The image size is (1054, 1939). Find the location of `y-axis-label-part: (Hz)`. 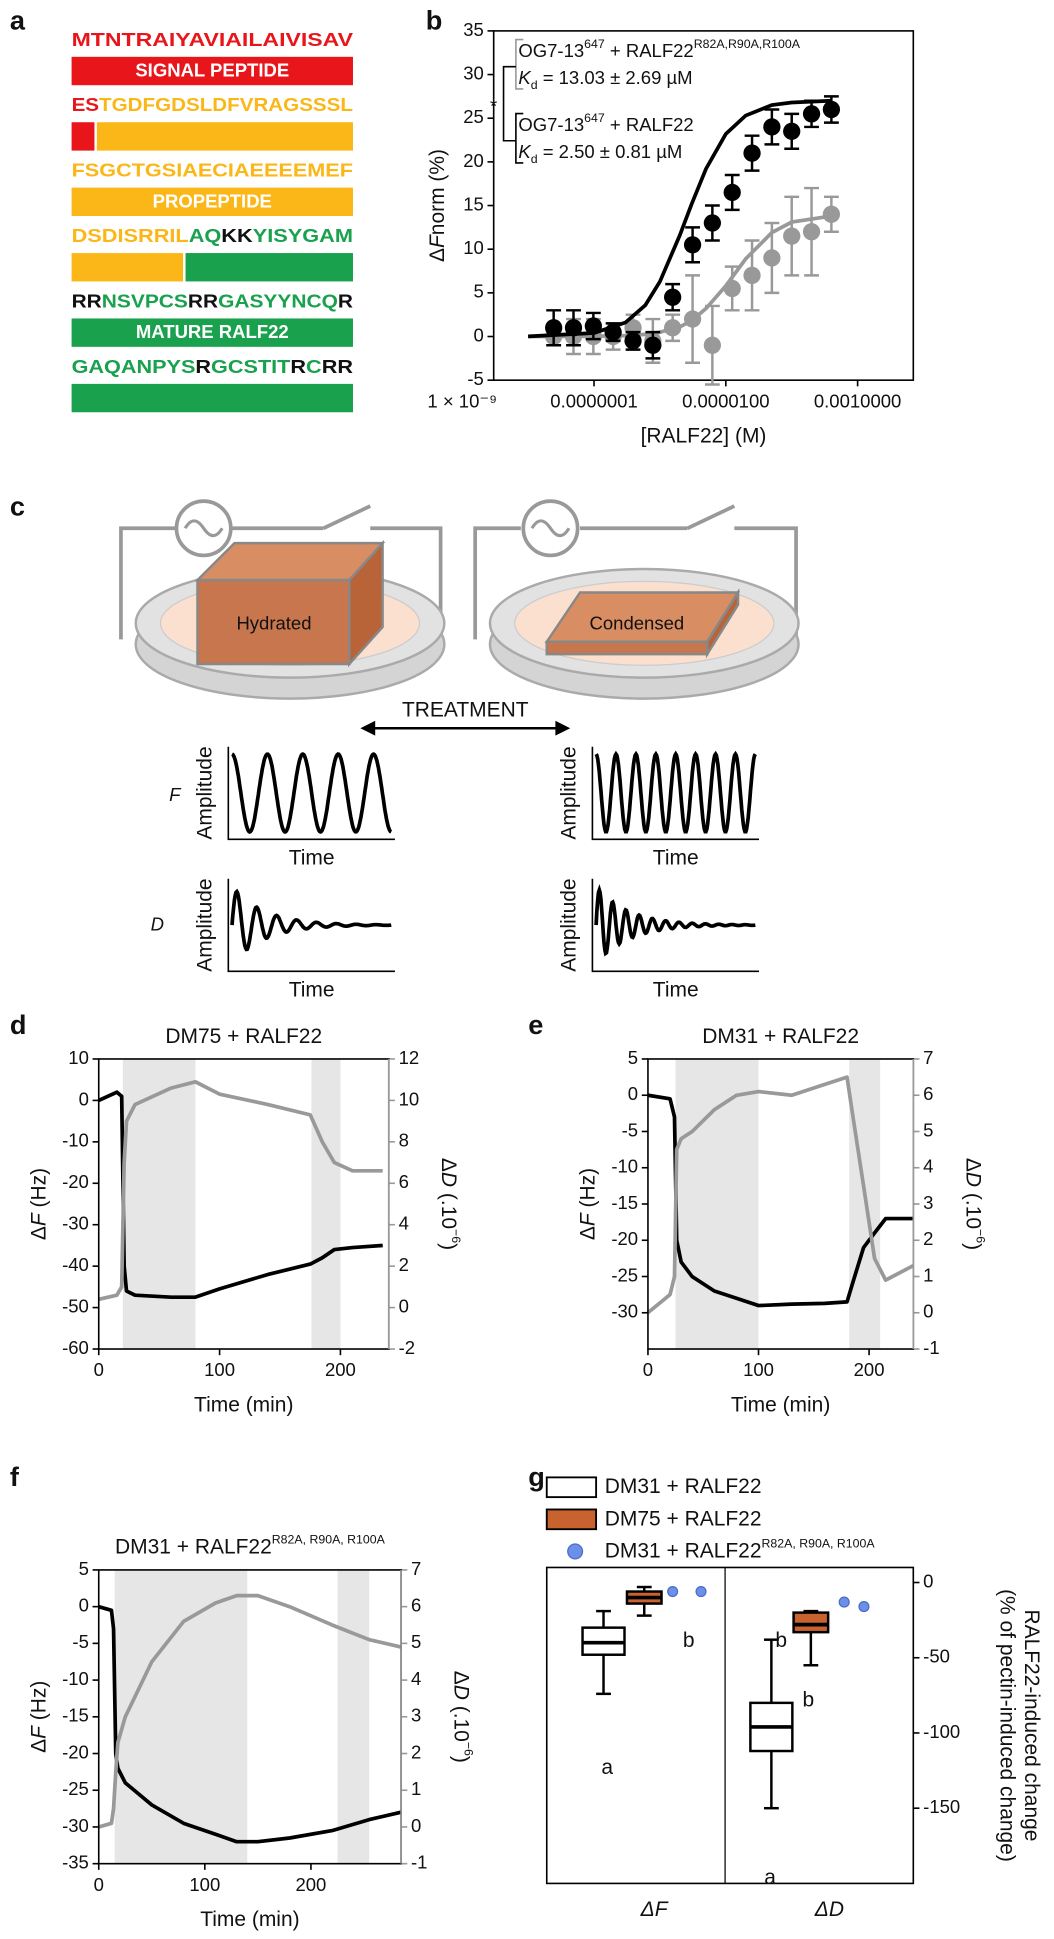

y-axis-label-part: (Hz) is located at coordinates (38, 1190).